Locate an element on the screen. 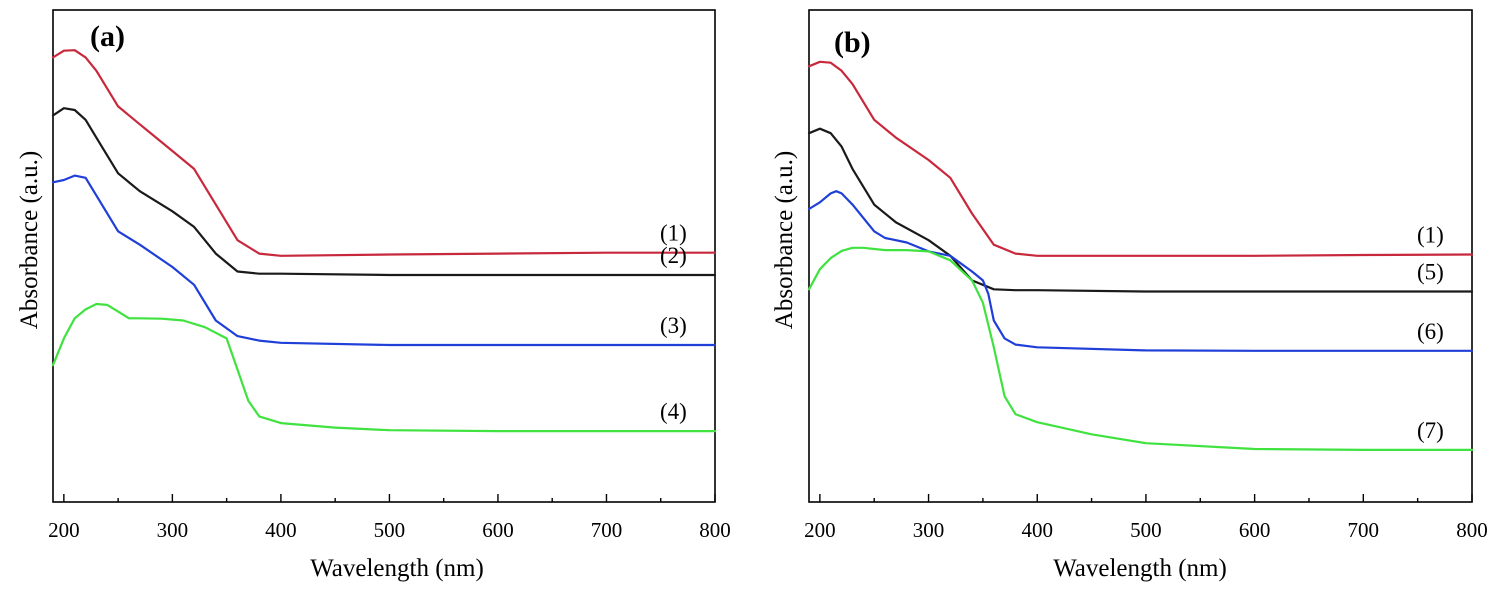 This screenshot has width=1500, height=590. series-labels-b: (1) (5) (6) (7) is located at coordinates (1430, 333).